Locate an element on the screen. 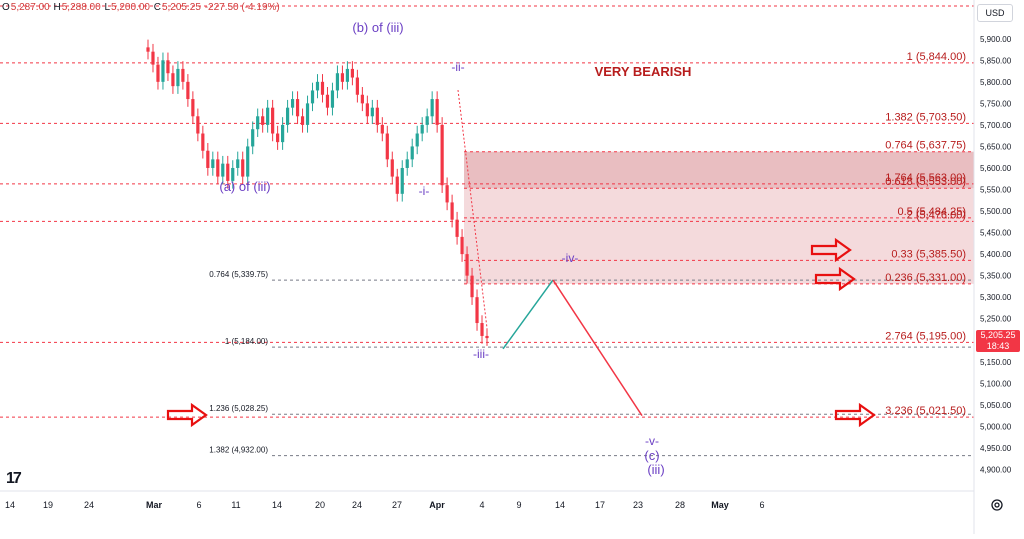 The image size is (1024, 539). x-tick-label-7: 20 is located at coordinates (320, 505).